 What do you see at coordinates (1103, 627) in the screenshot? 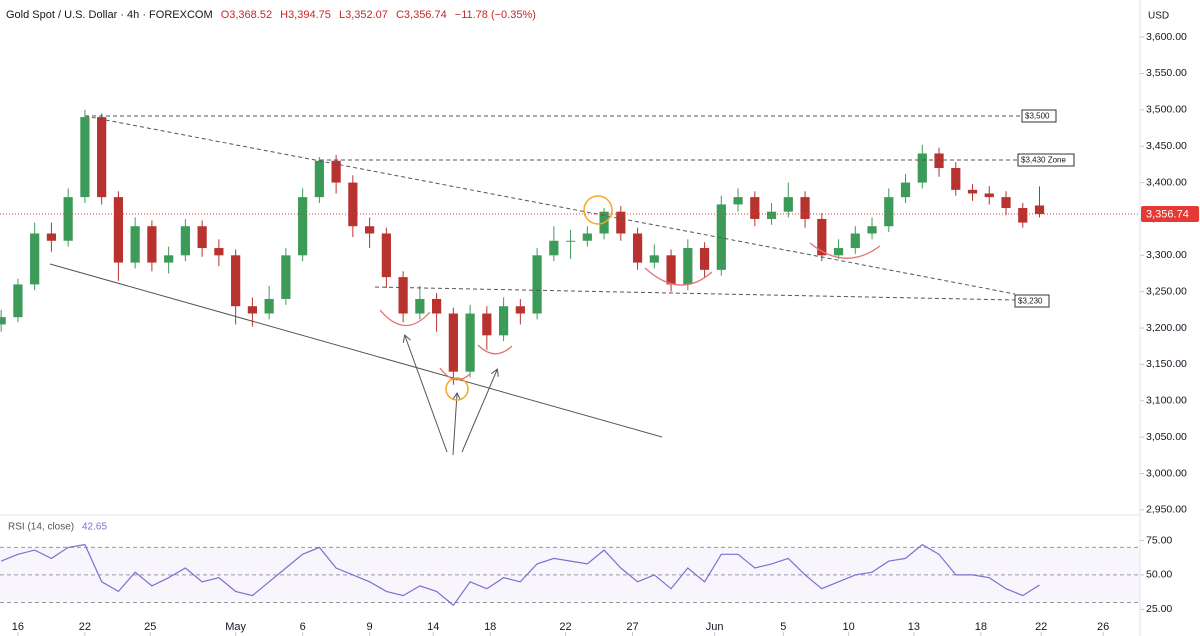
I see `x-tick-label: 26` at bounding box center [1103, 627].